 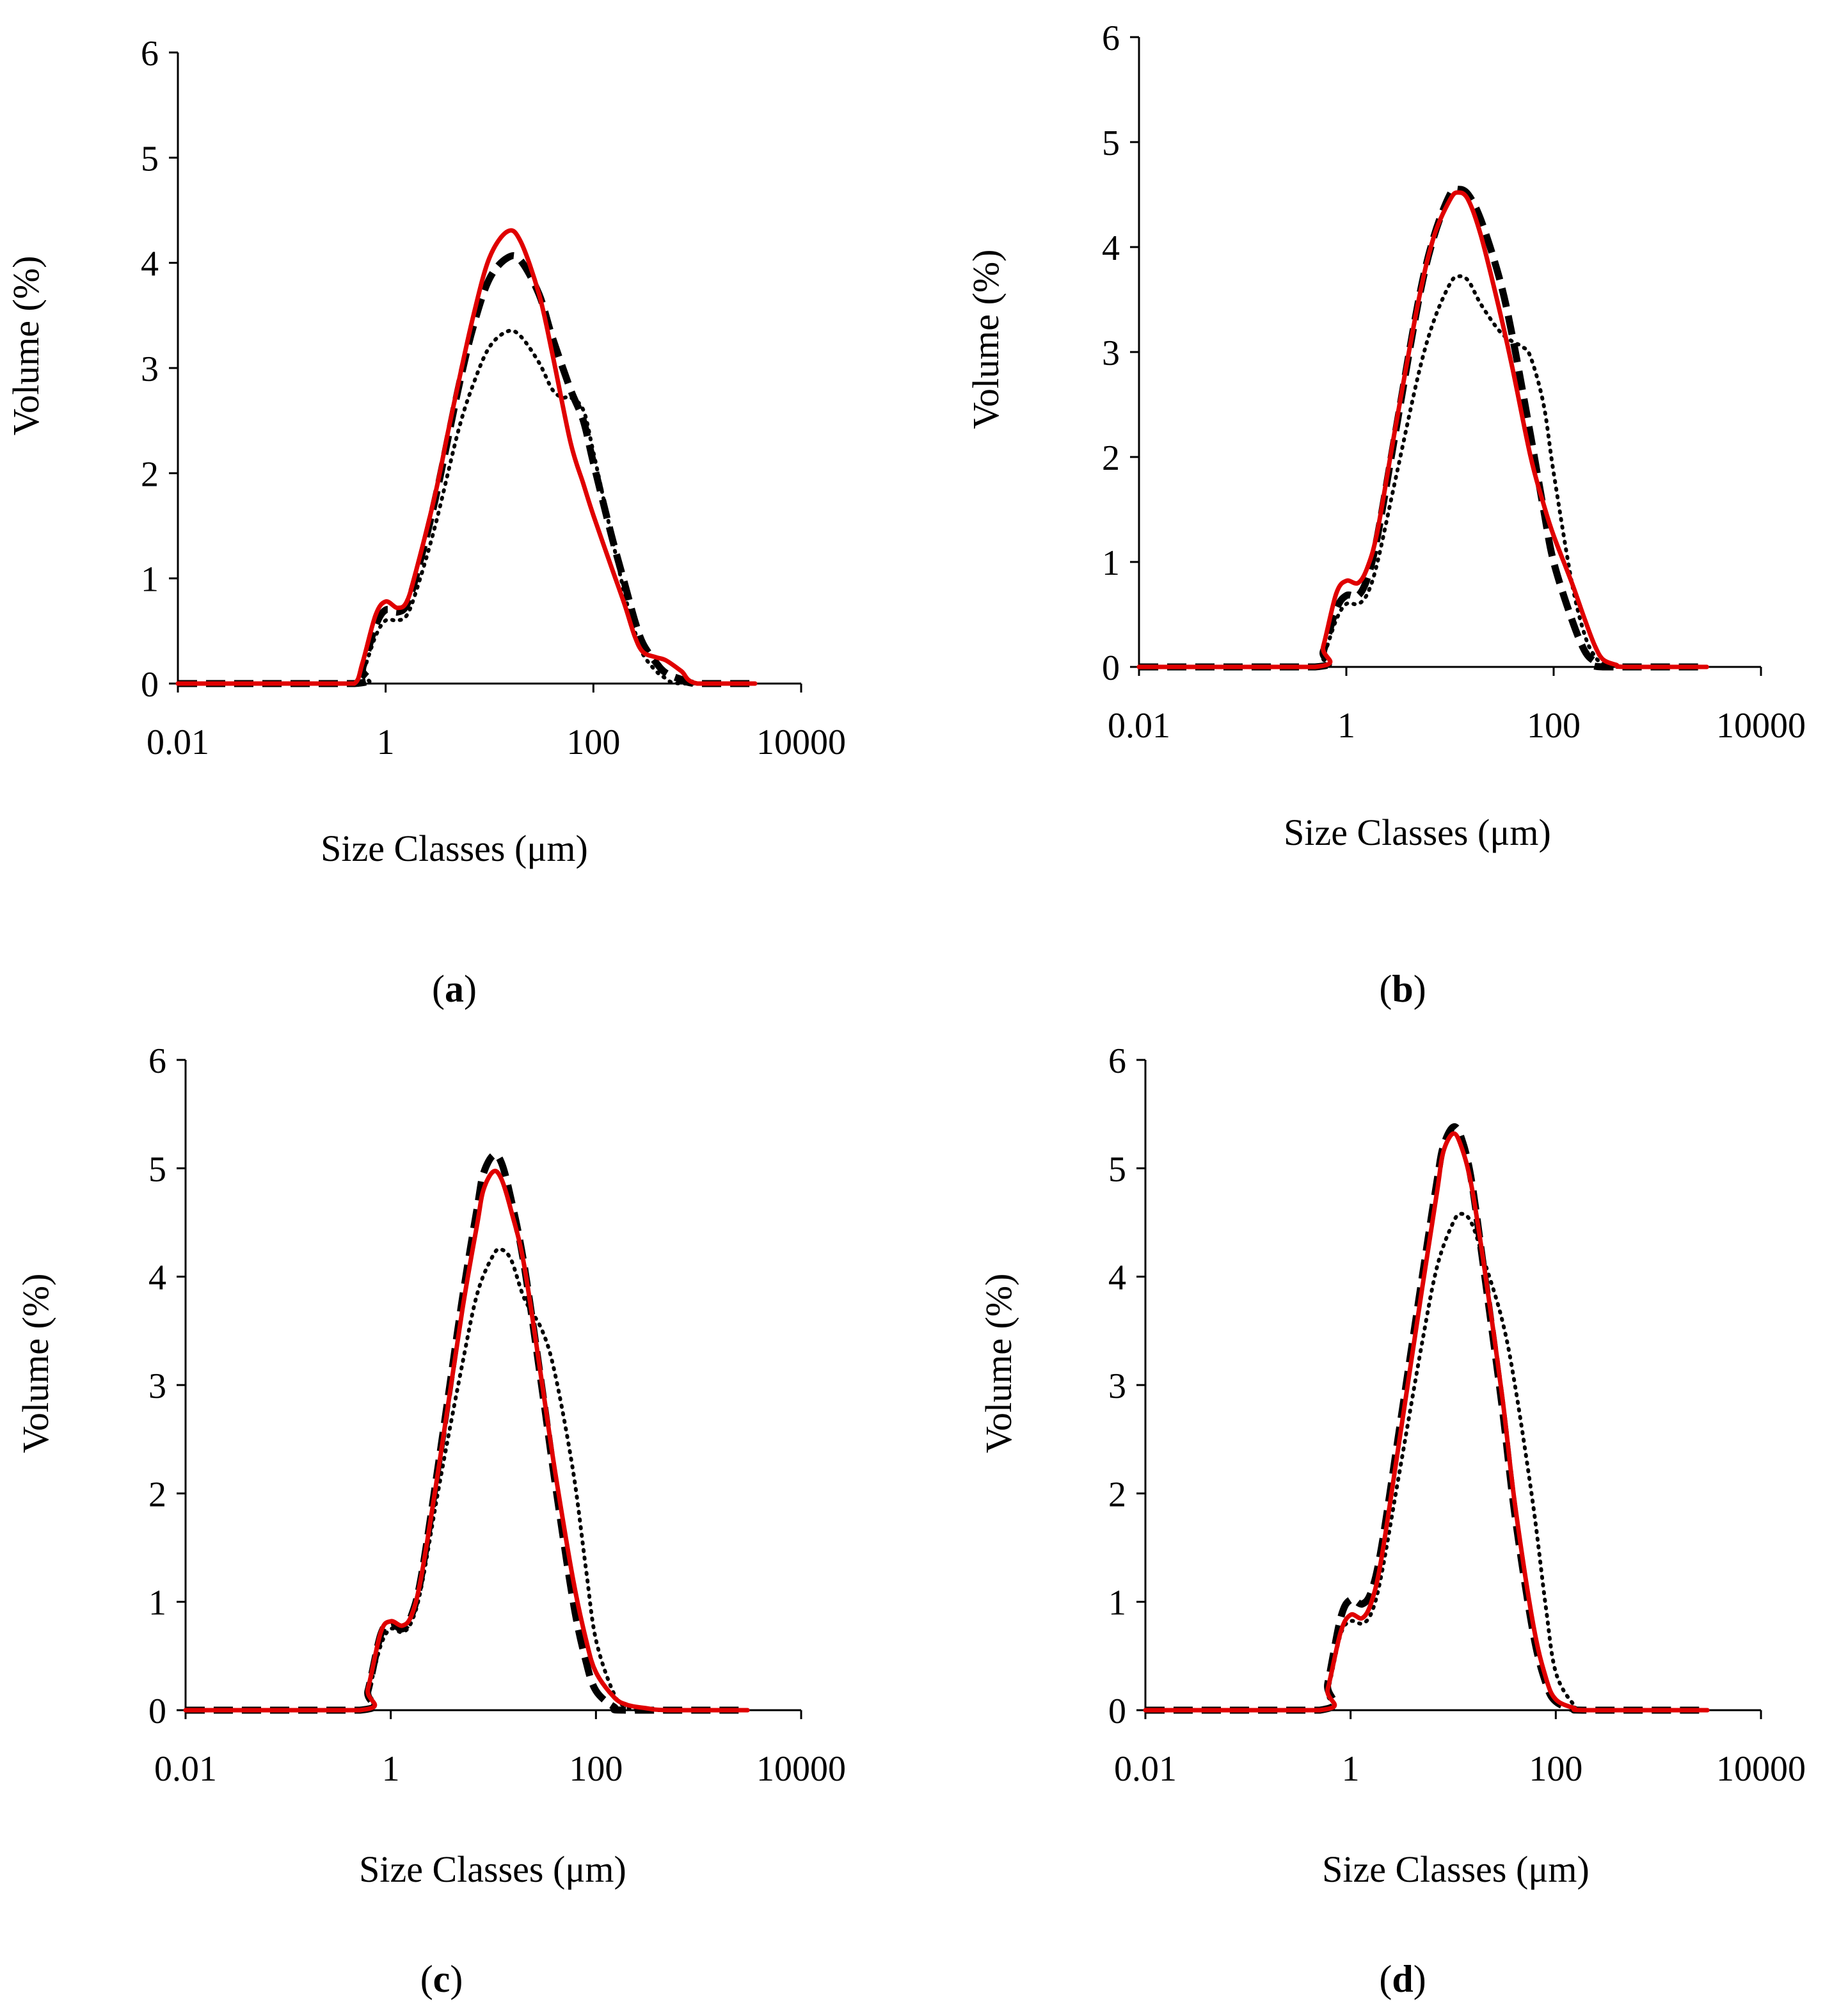 I want to click on panel-a-series, so click(x=466, y=457).